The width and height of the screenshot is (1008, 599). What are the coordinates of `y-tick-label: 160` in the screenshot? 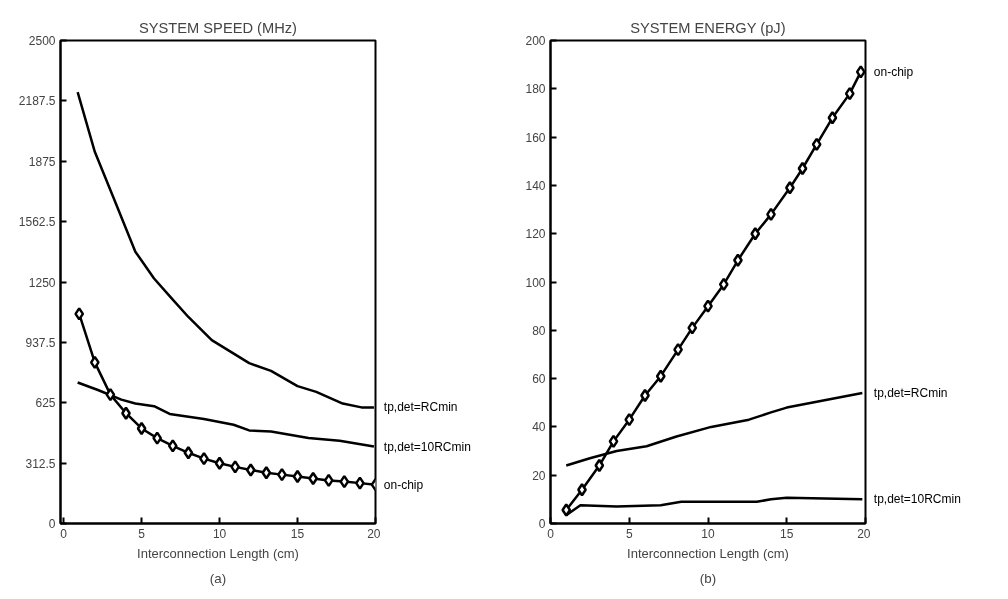 It's located at (535, 137).